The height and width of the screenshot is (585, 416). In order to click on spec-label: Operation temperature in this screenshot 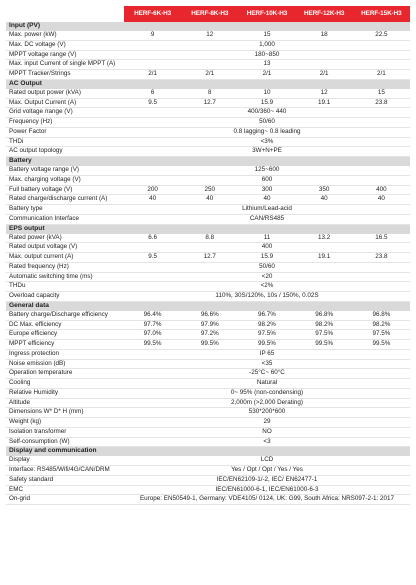, I will do `click(65, 373)`.